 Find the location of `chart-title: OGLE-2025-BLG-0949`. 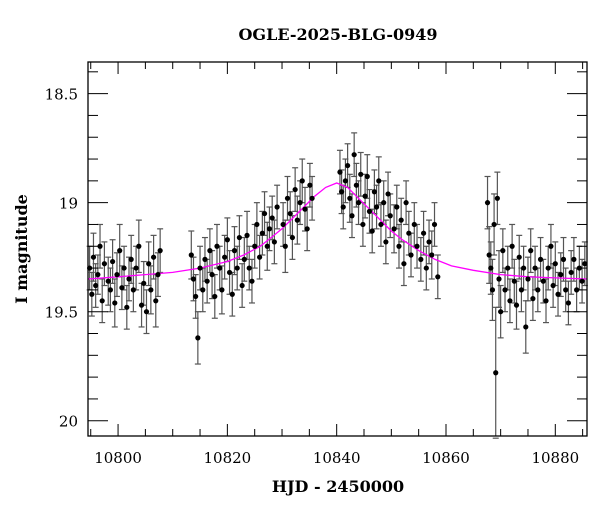

chart-title: OGLE-2025-BLG-0949 is located at coordinates (337, 34).